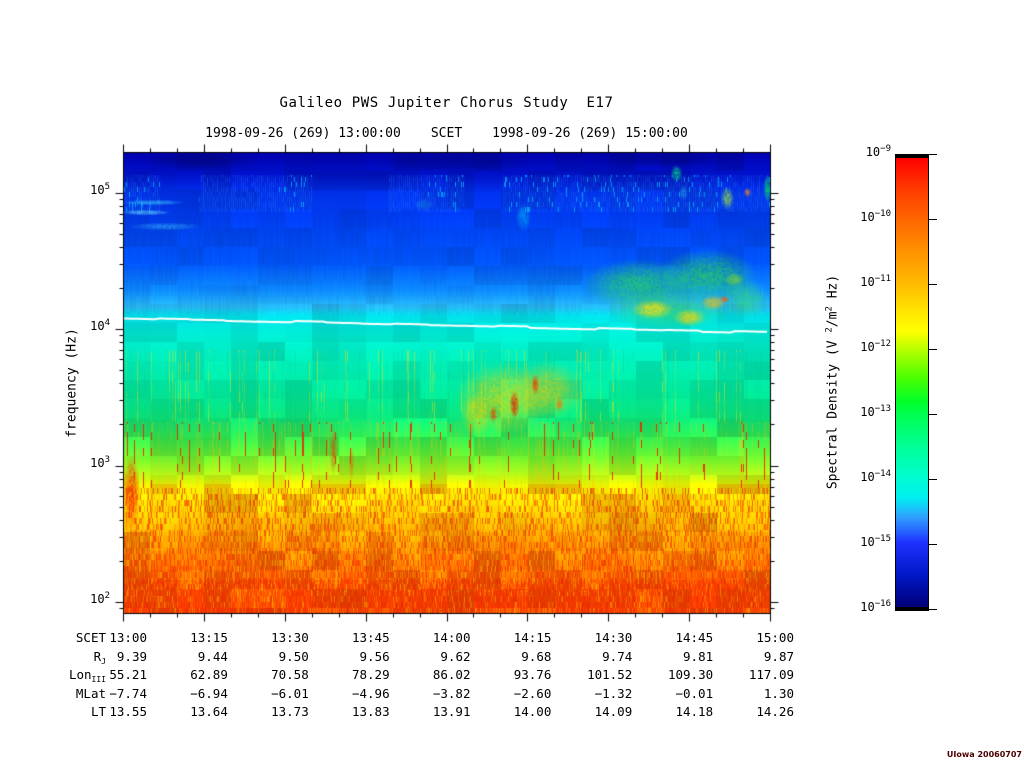 The width and height of the screenshot is (1024, 768). Describe the element at coordinates (370, 637) in the screenshot. I see `ephemeris-cell: 13:45` at that location.